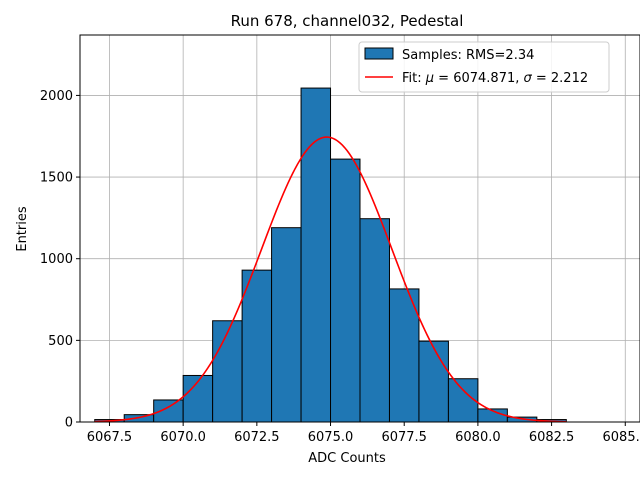 This screenshot has height=480, width=640. What do you see at coordinates (56, 96) in the screenshot?
I see `y-tick-label: 2000` at bounding box center [56, 96].